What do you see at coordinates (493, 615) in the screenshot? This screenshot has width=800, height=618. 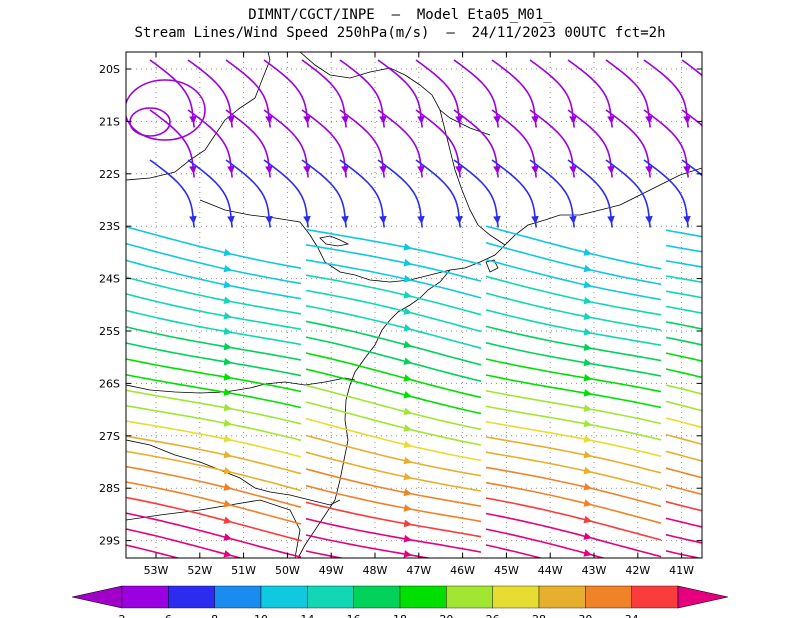 I see `colorbar-label: 26` at bounding box center [493, 615].